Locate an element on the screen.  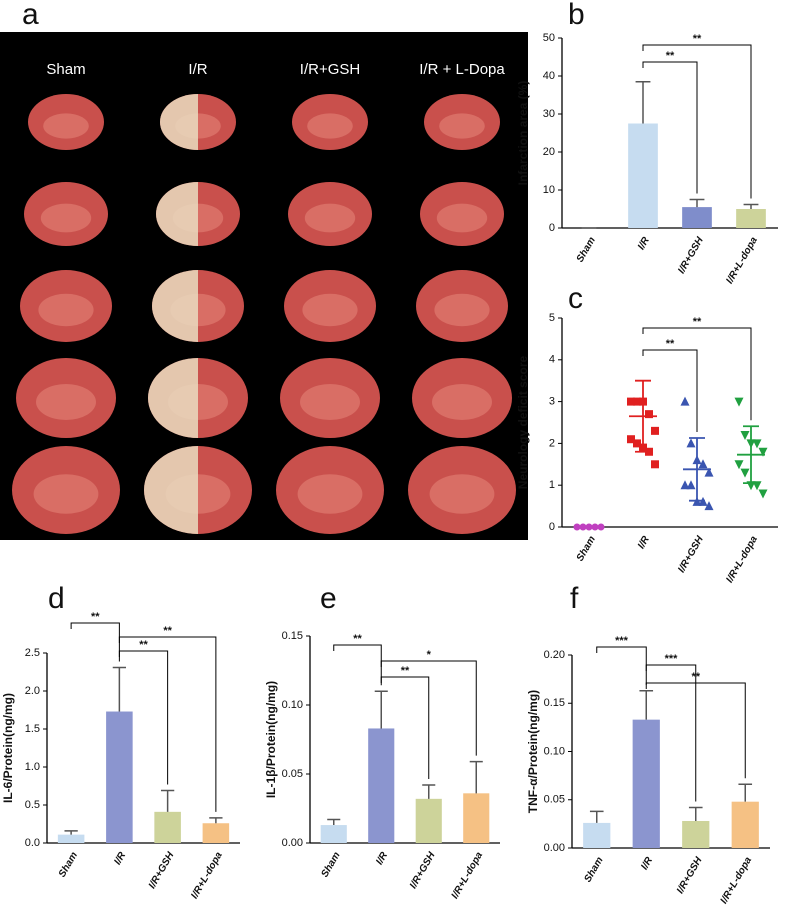
y-tick-label: 3 is located at coordinates (552, 402).